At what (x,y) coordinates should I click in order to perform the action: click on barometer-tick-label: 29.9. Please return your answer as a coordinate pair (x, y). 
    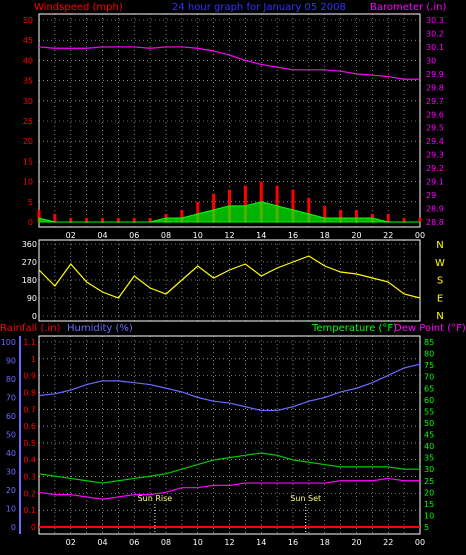
    Looking at the image, I should click on (435, 74).